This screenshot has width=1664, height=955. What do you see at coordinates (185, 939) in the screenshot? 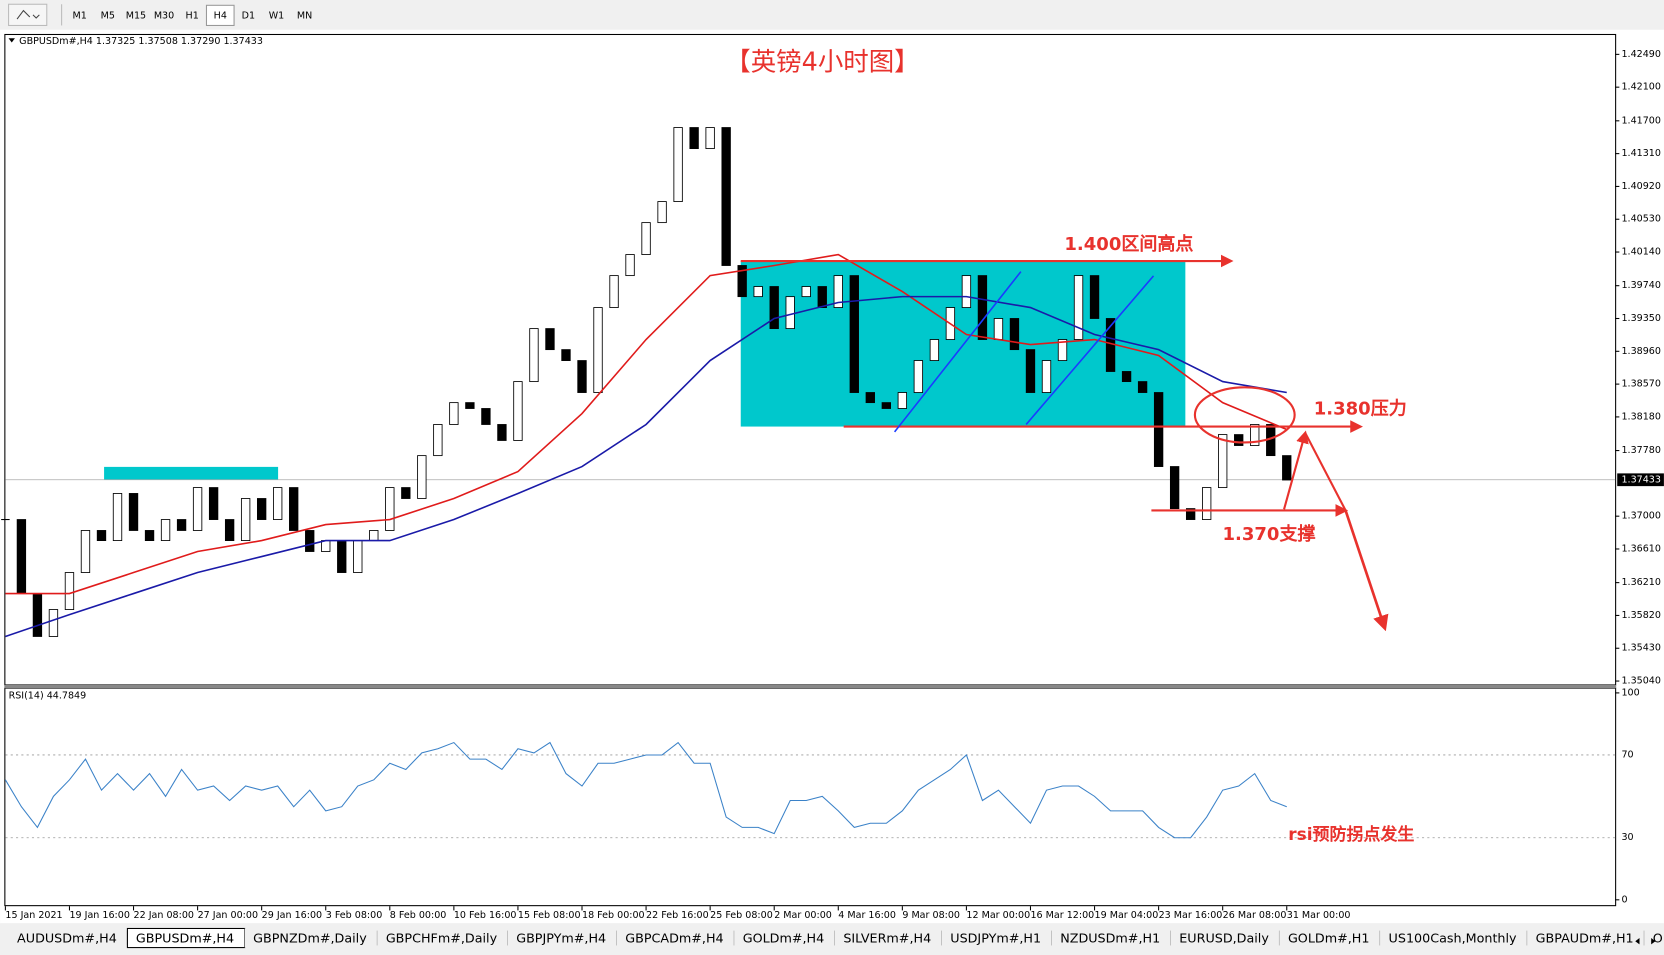
I see `tab-label: GBPUSDm#,H4` at bounding box center [185, 939].